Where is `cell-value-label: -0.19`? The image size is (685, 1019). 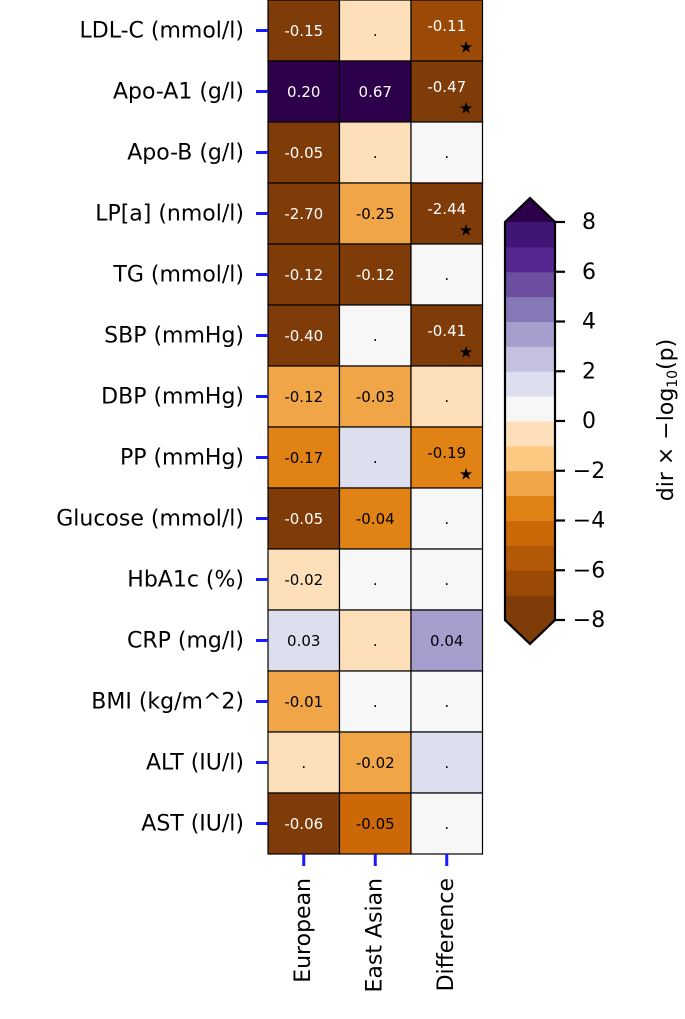
cell-value-label: -0.19 is located at coordinates (446, 453).